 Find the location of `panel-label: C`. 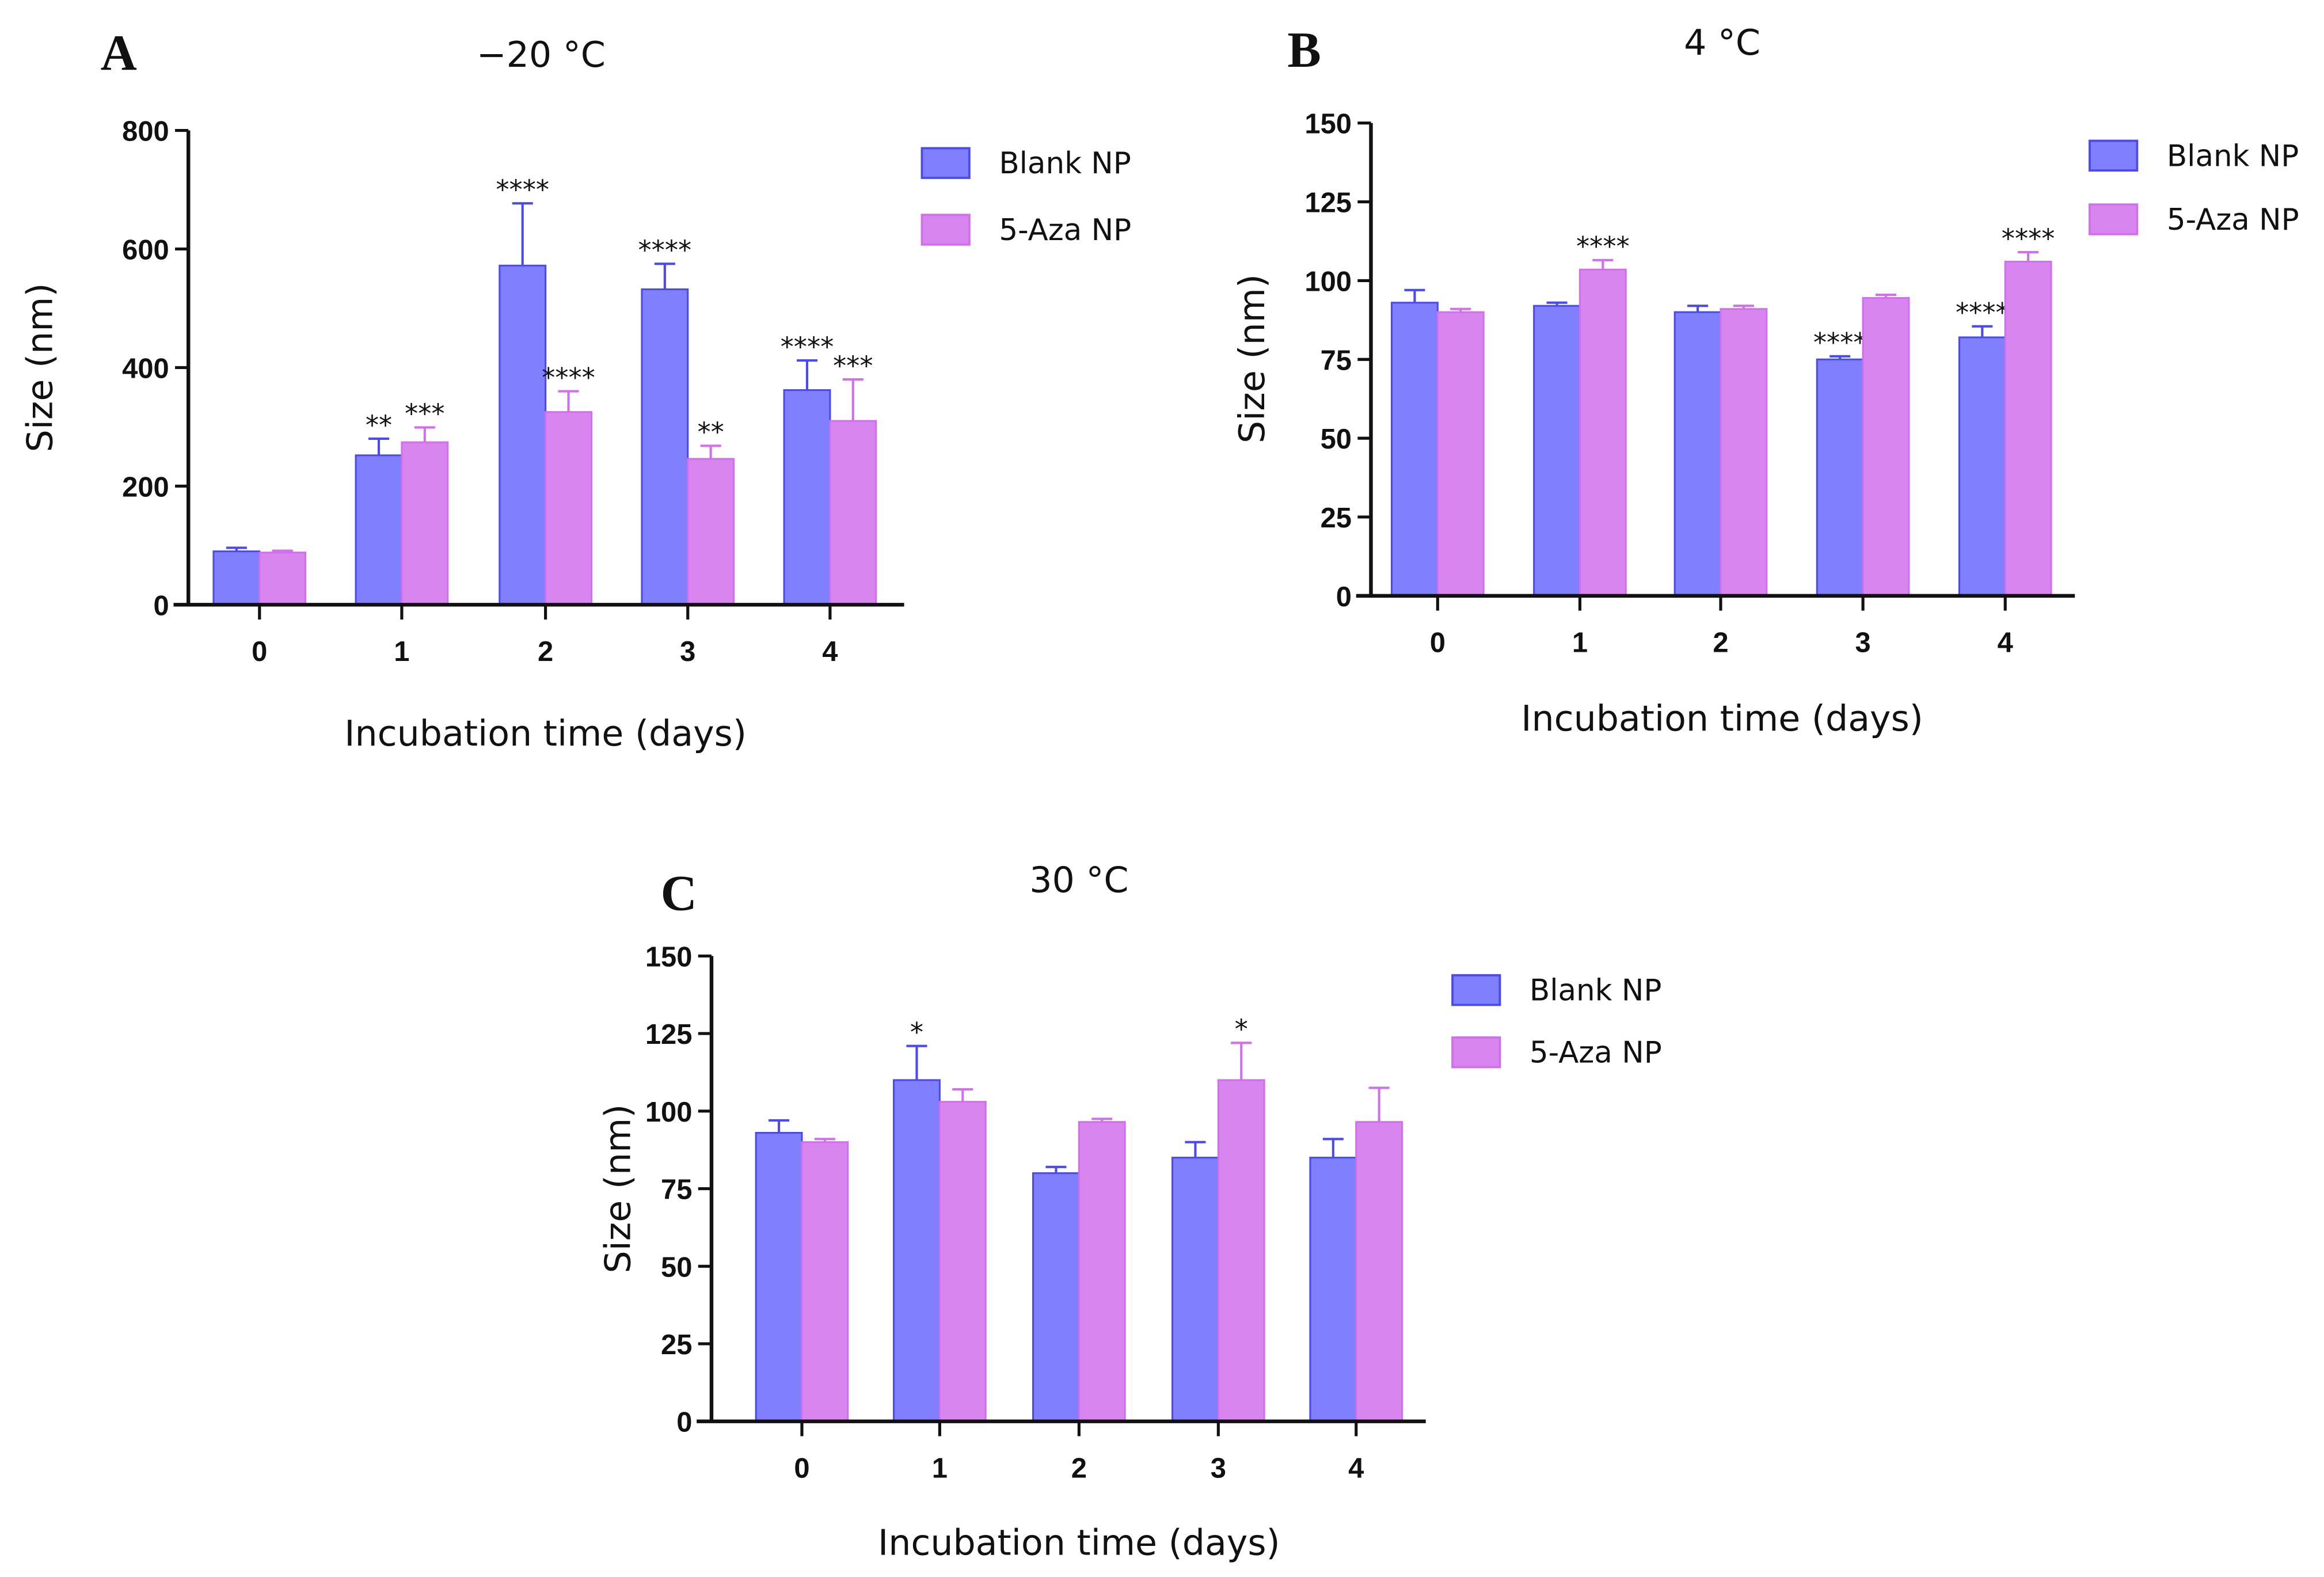

panel-label: C is located at coordinates (679, 893).